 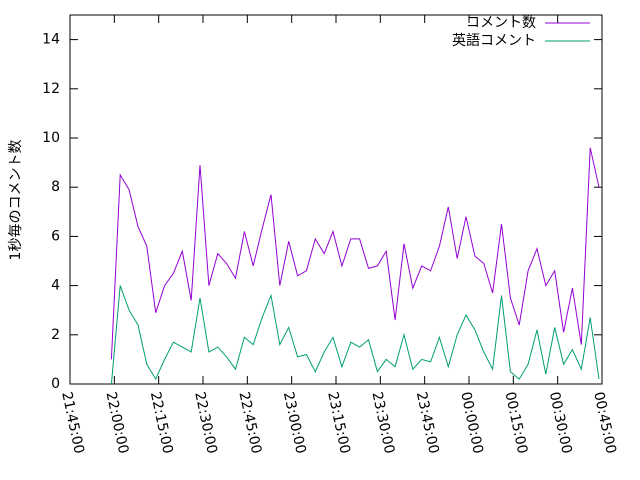 What do you see at coordinates (55, 187) in the screenshot?
I see `y-tick-label: 8` at bounding box center [55, 187].